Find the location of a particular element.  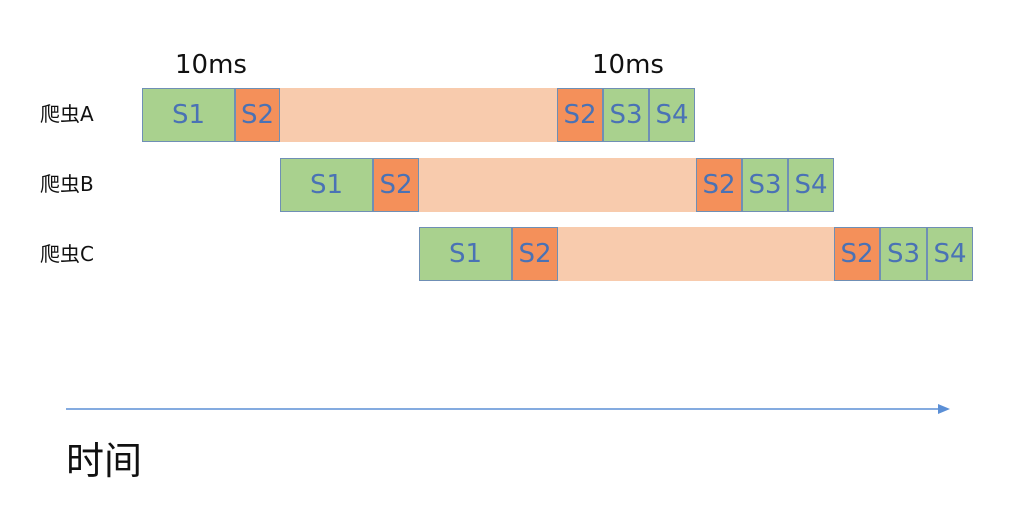

row-c-wait is located at coordinates (696, 254).